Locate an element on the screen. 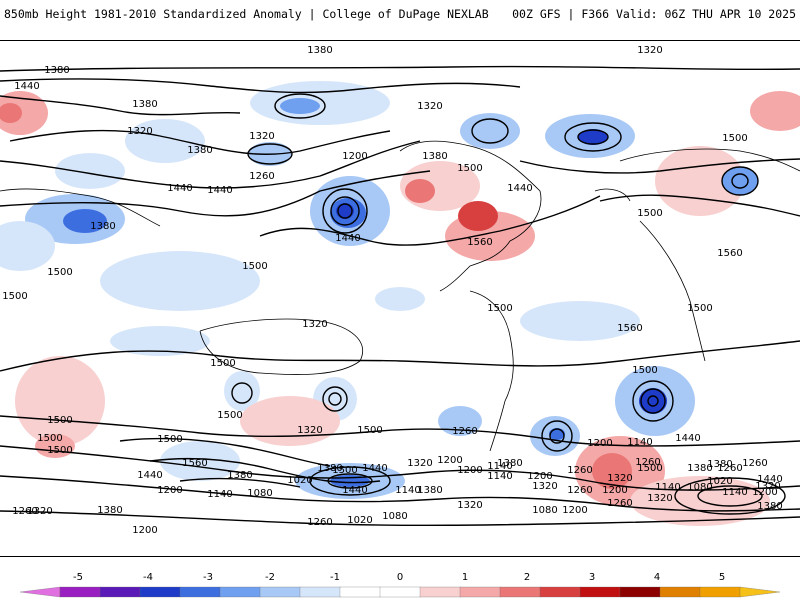 The height and width of the screenshot is (600, 800). contour-label: 1020 is located at coordinates (299, 480).